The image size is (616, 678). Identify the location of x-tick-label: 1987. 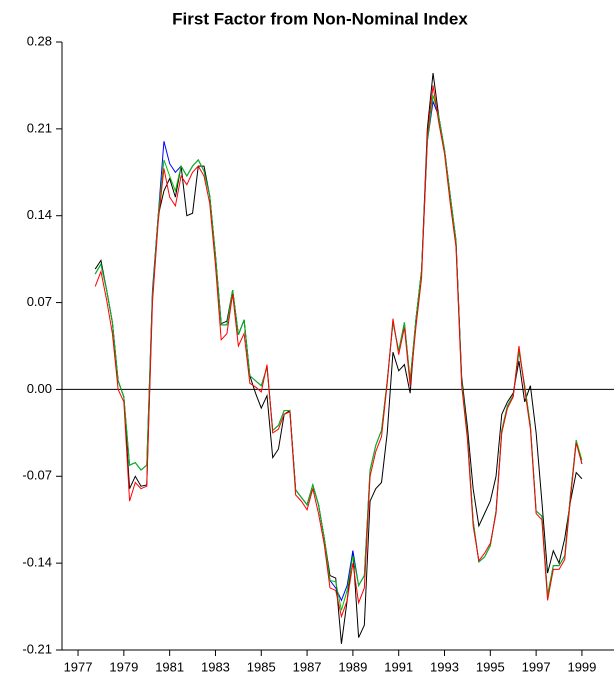
(307, 666).